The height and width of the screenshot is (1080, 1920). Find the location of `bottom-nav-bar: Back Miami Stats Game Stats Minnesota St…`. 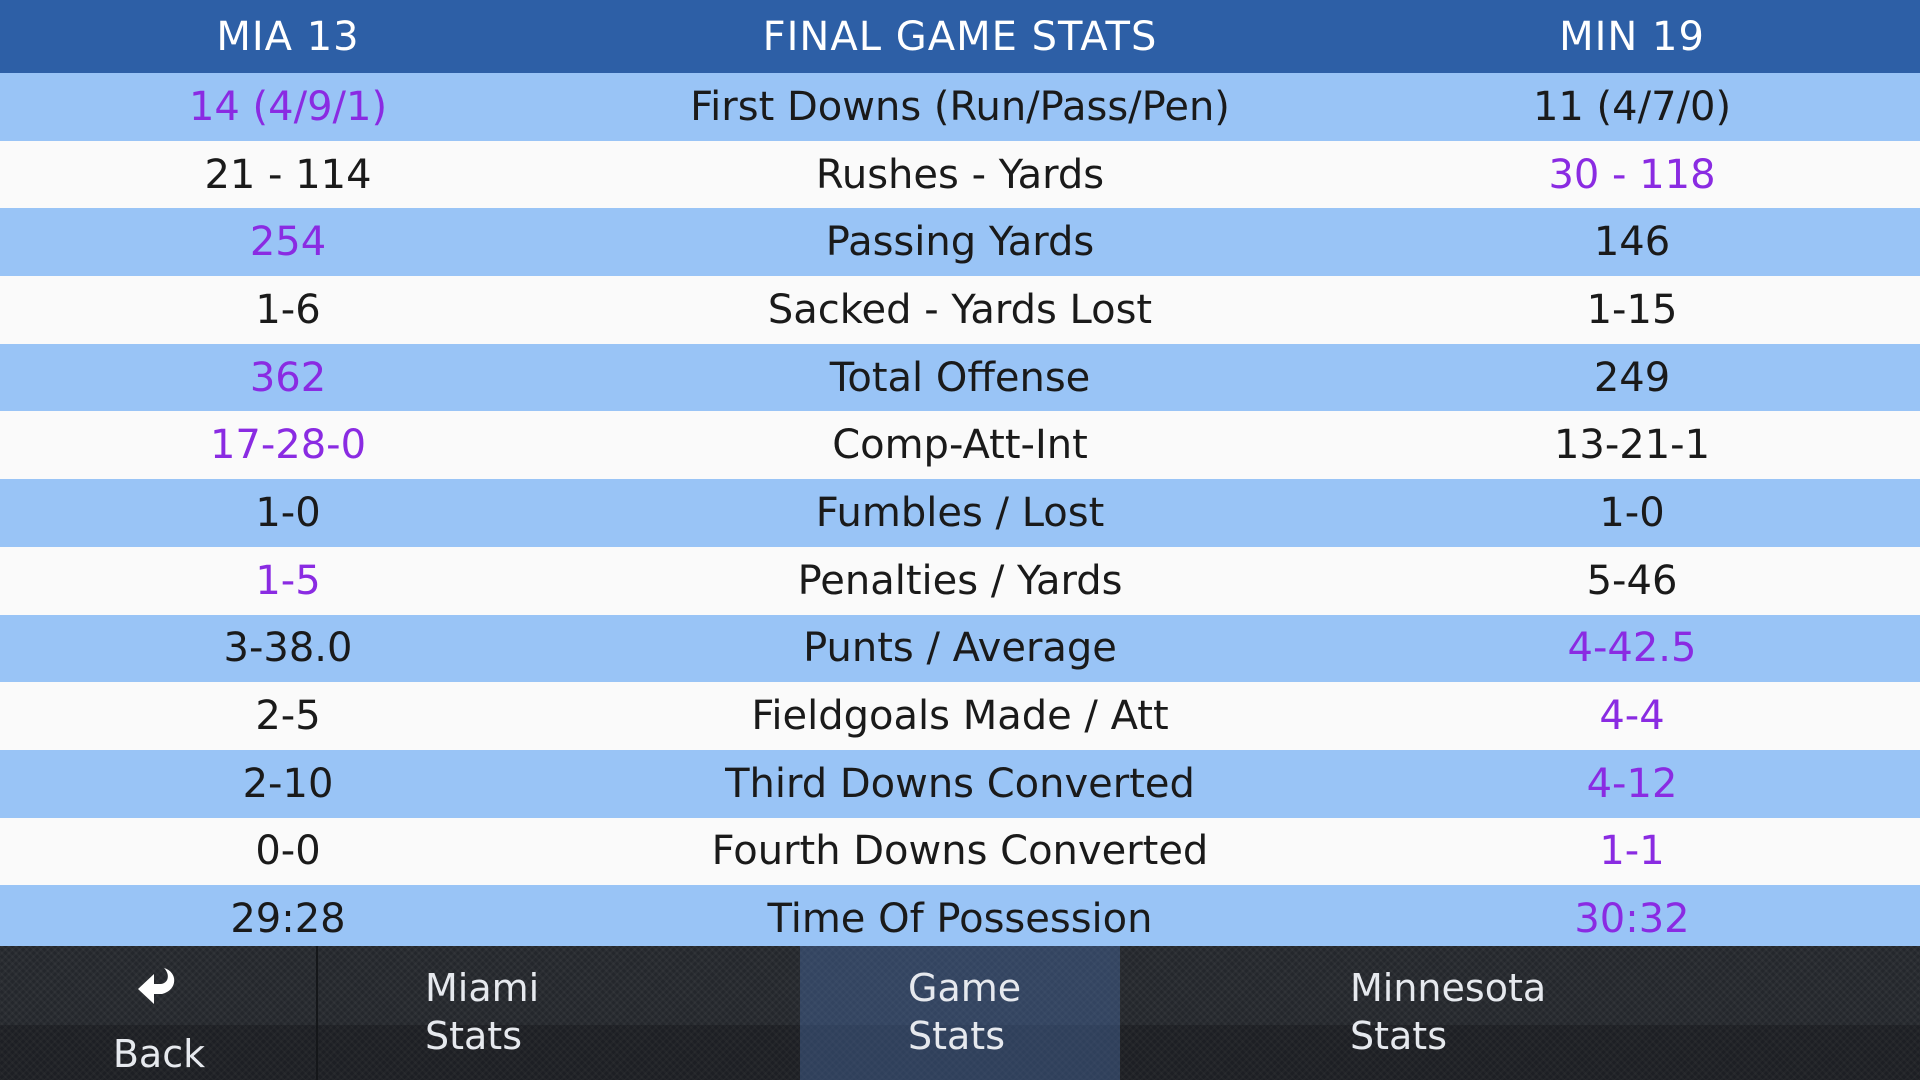

bottom-nav-bar: Back Miami Stats Game Stats Minnesota St… is located at coordinates (960, 1013).